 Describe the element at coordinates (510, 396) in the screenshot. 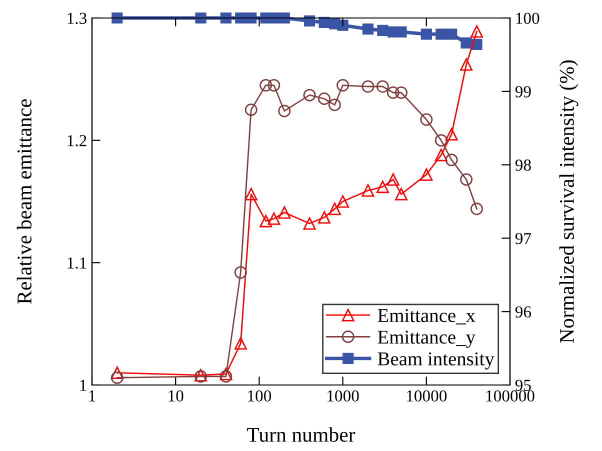

I see `x-tick-label: 100000` at that location.